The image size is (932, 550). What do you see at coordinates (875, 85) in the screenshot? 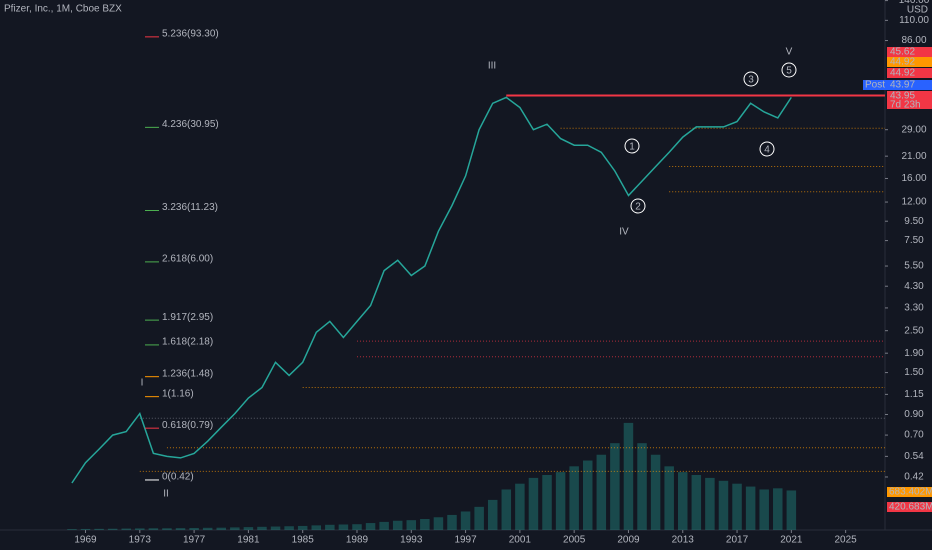
I see `post-tag` at bounding box center [875, 85].